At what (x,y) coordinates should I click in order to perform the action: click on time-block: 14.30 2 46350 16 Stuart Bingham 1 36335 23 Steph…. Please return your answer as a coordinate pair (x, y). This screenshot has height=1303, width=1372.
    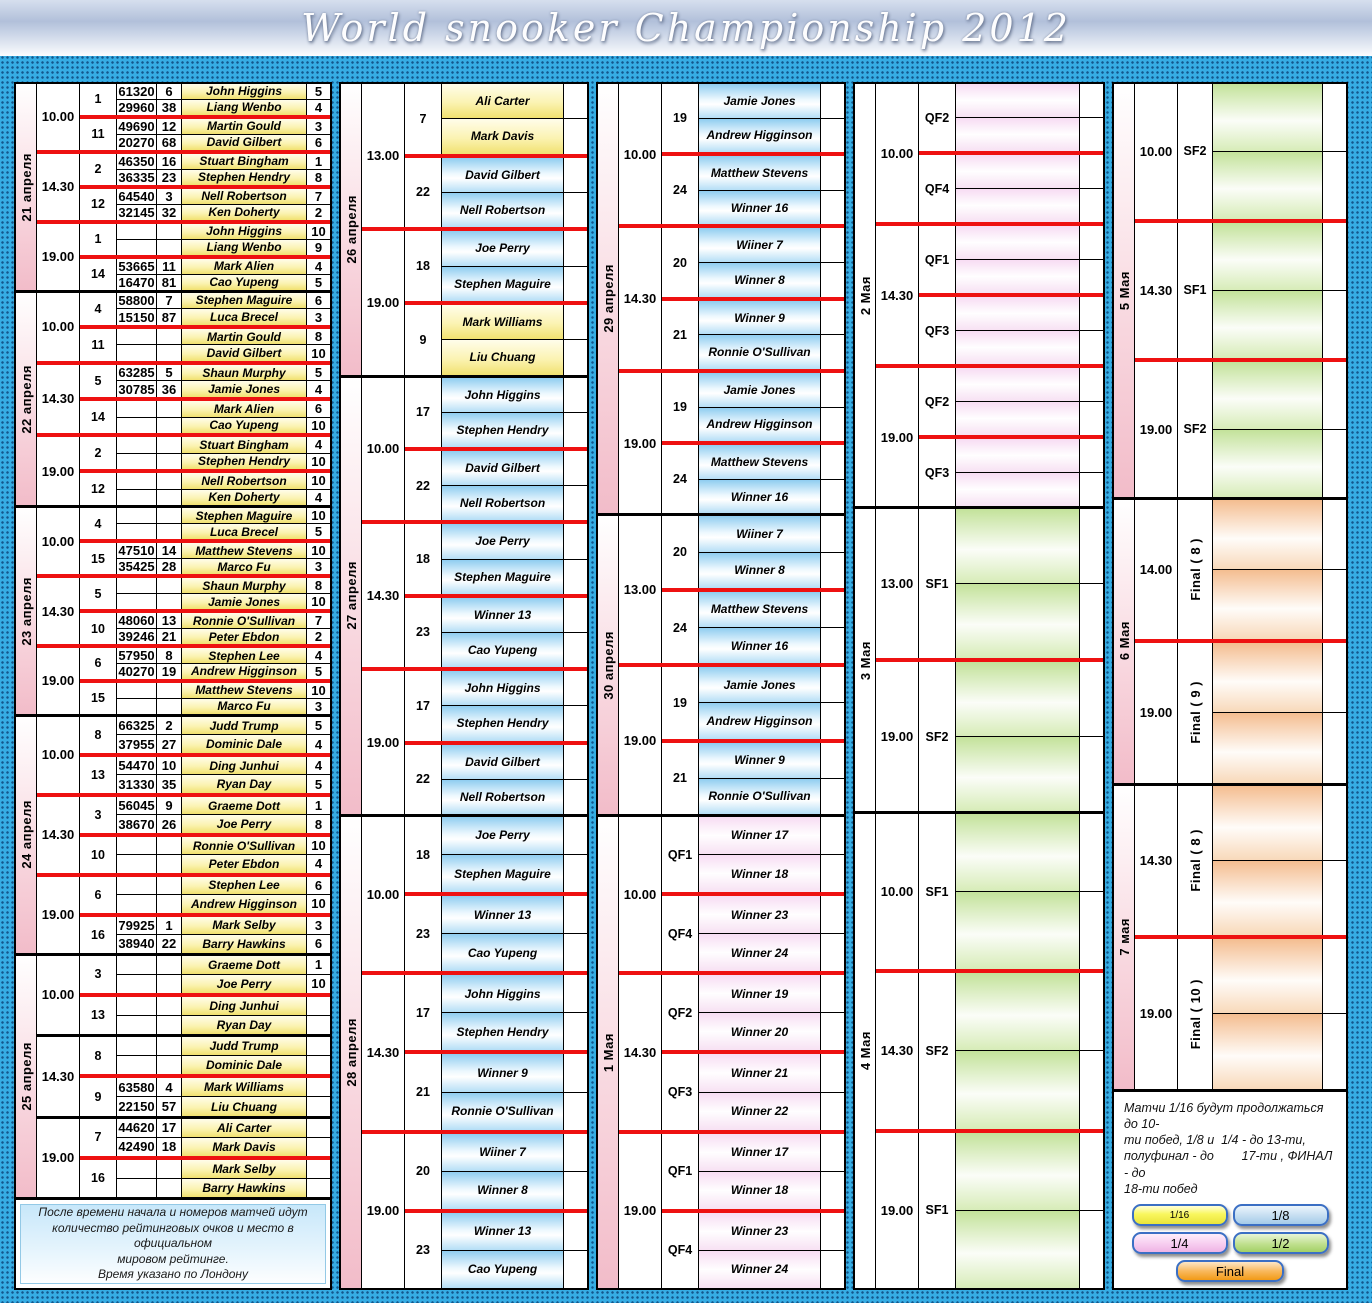
    Looking at the image, I should click on (183, 188).